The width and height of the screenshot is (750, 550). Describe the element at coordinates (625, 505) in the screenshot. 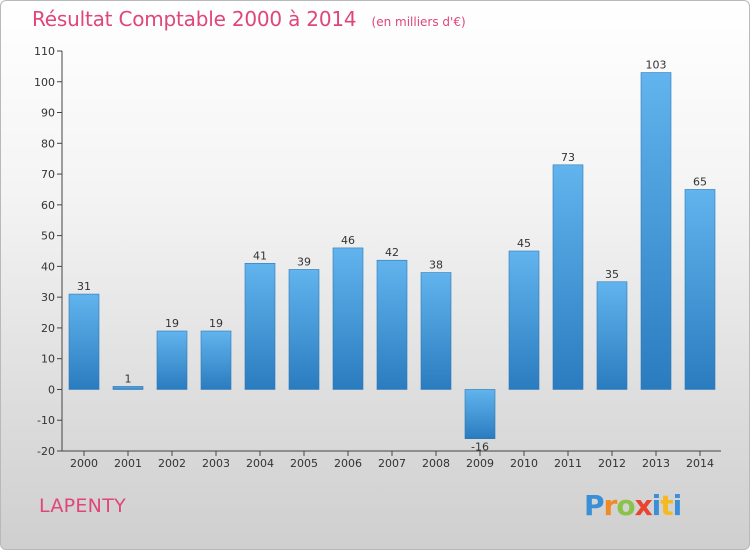

I see `logo-letter: o` at that location.